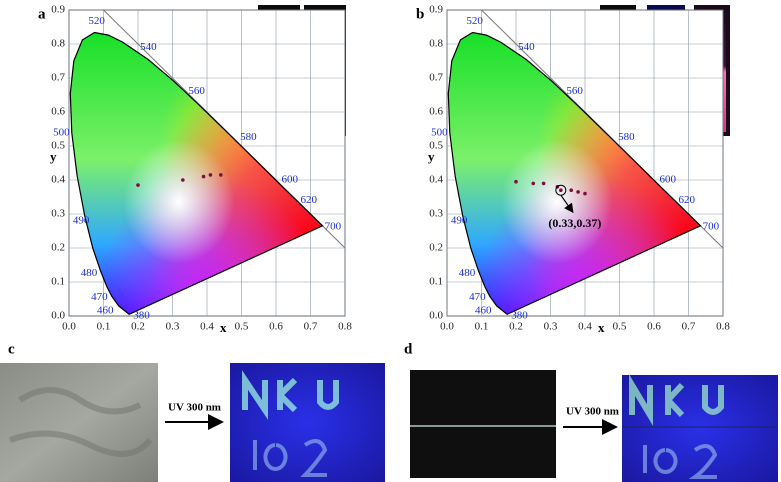  What do you see at coordinates (700, 428) in the screenshot?
I see `photo-d-after` at bounding box center [700, 428].